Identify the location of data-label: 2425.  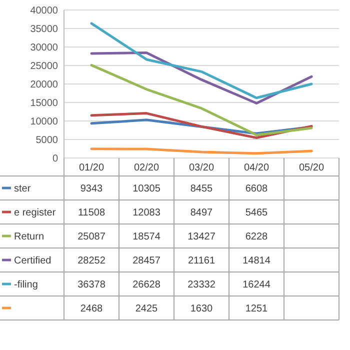
(146, 309).